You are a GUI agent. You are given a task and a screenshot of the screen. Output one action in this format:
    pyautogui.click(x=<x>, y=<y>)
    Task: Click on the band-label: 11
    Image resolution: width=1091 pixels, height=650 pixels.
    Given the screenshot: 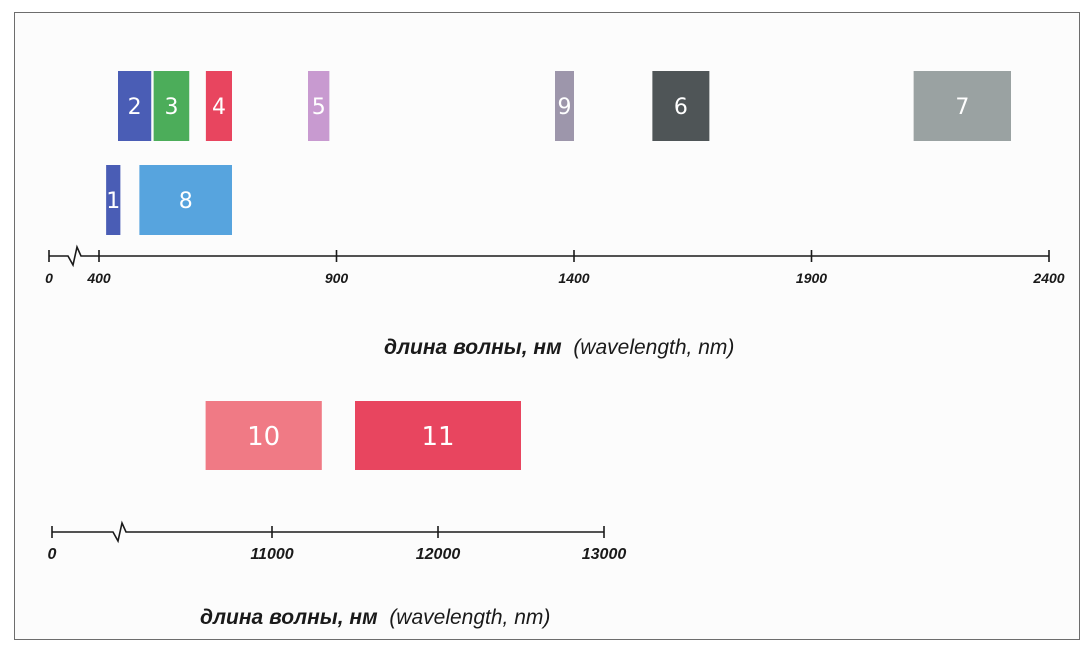 What is the action you would take?
    pyautogui.click(x=437, y=437)
    